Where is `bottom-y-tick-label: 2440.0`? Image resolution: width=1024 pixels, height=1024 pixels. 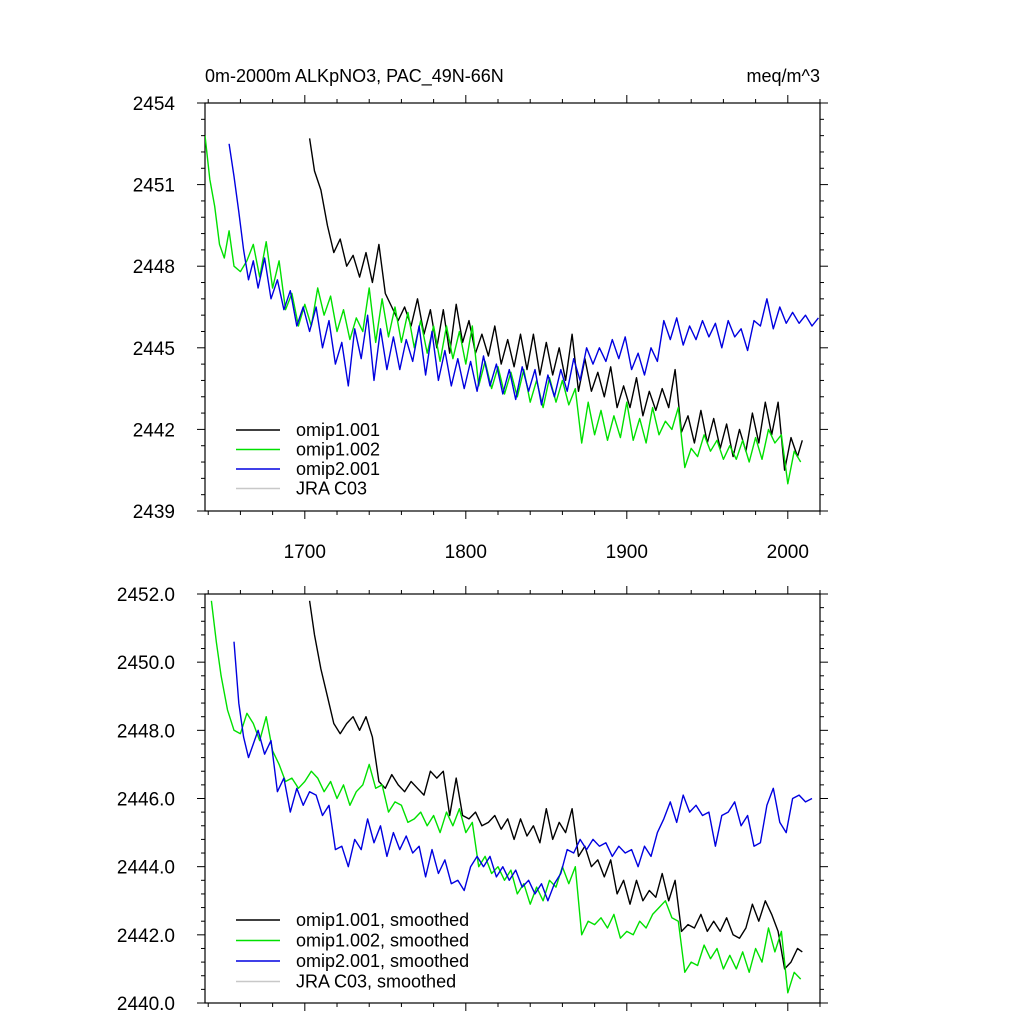
bottom-y-tick-label: 2440.0 is located at coordinates (146, 1004).